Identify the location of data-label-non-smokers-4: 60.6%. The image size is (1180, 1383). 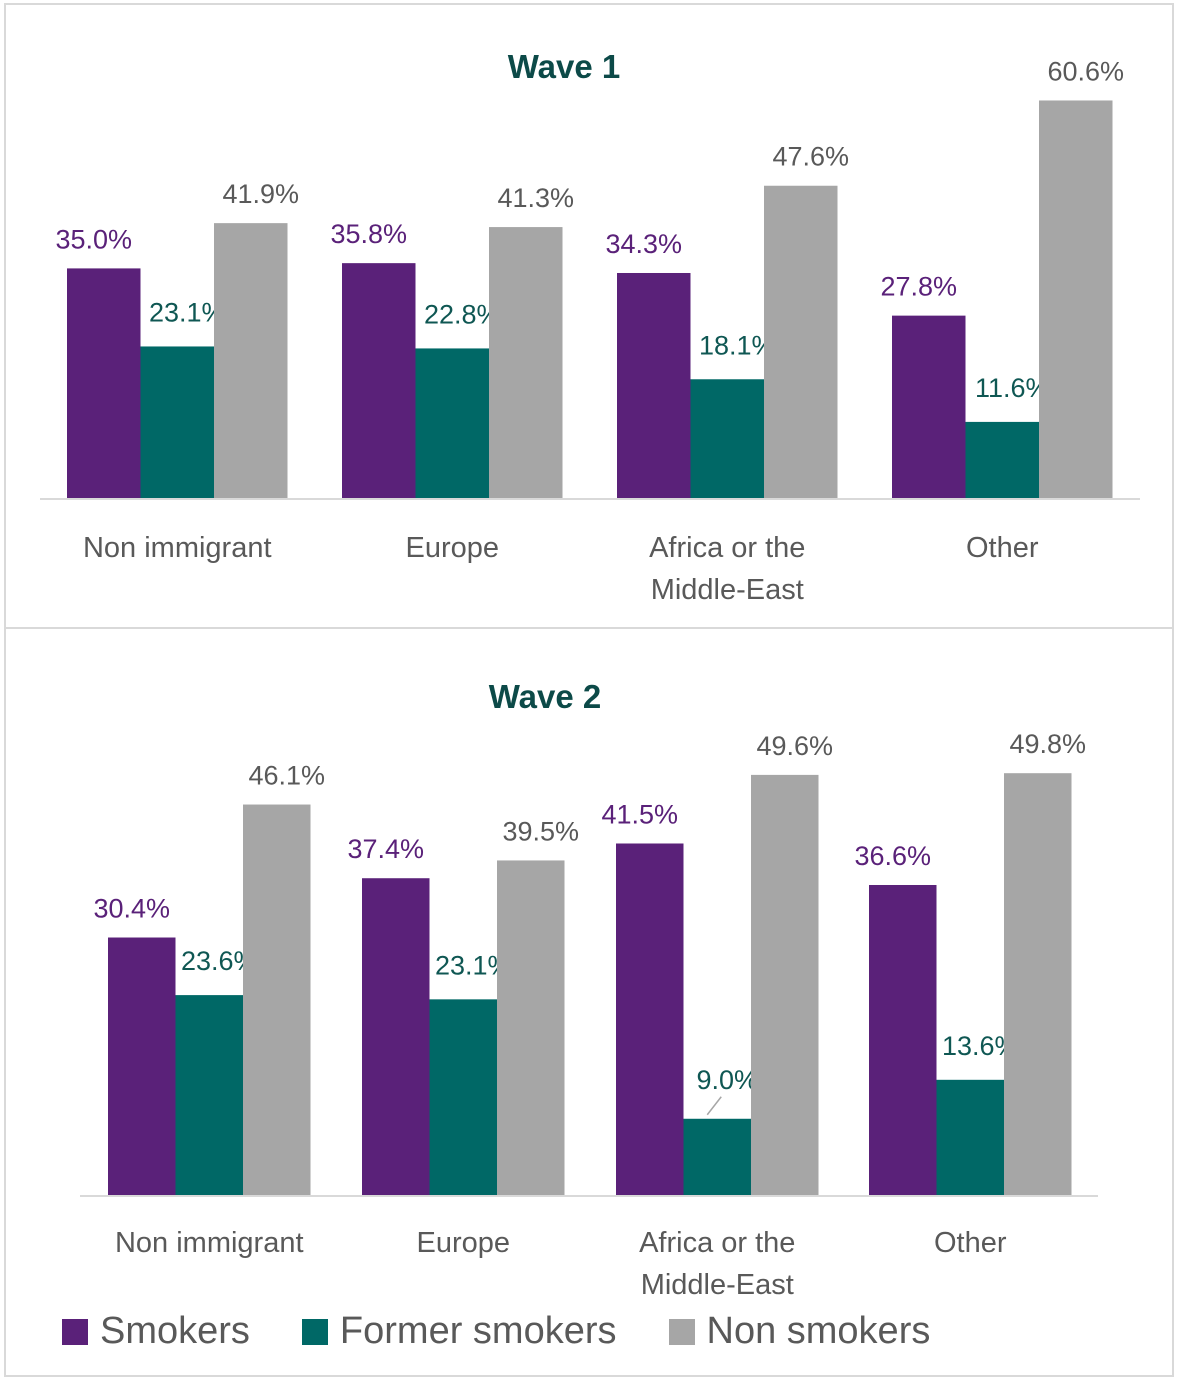
(1085, 71).